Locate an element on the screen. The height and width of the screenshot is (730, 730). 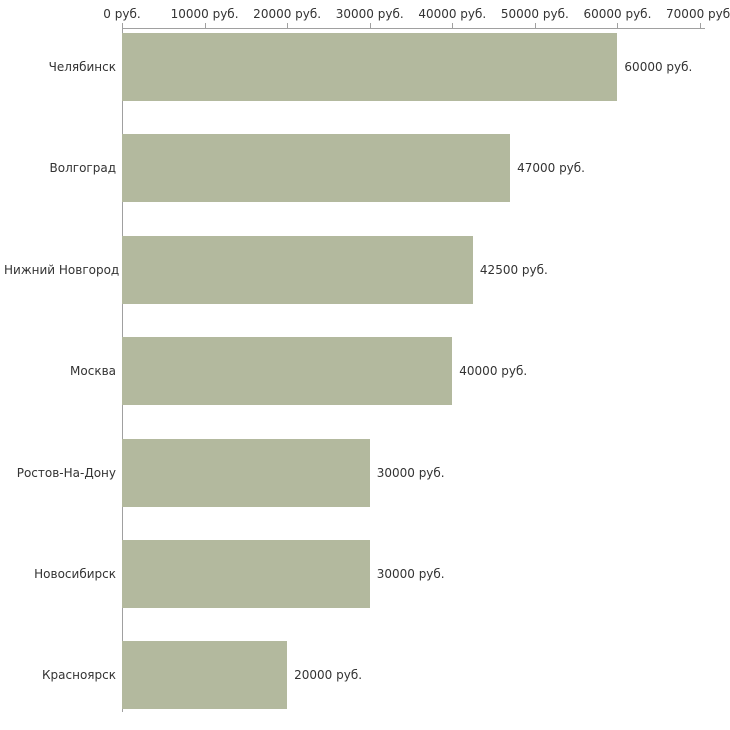
category-label: Челябинск is located at coordinates (82, 67).